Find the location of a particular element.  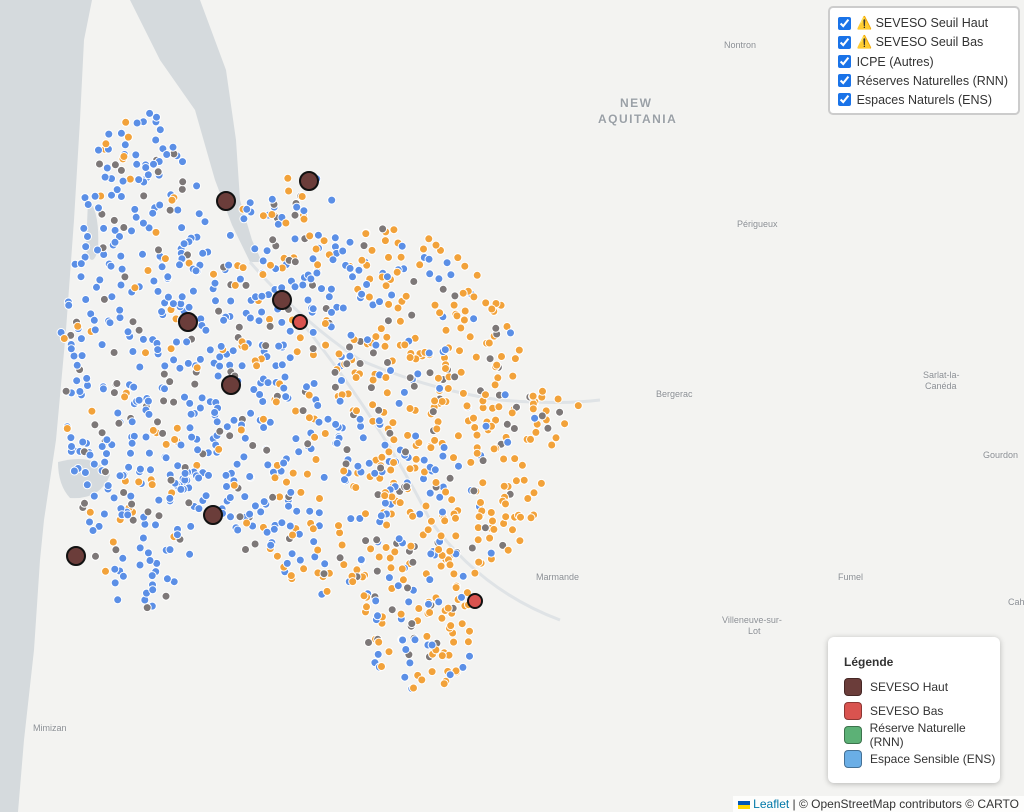

leaflet-link: Leaflet is located at coordinates (771, 804).